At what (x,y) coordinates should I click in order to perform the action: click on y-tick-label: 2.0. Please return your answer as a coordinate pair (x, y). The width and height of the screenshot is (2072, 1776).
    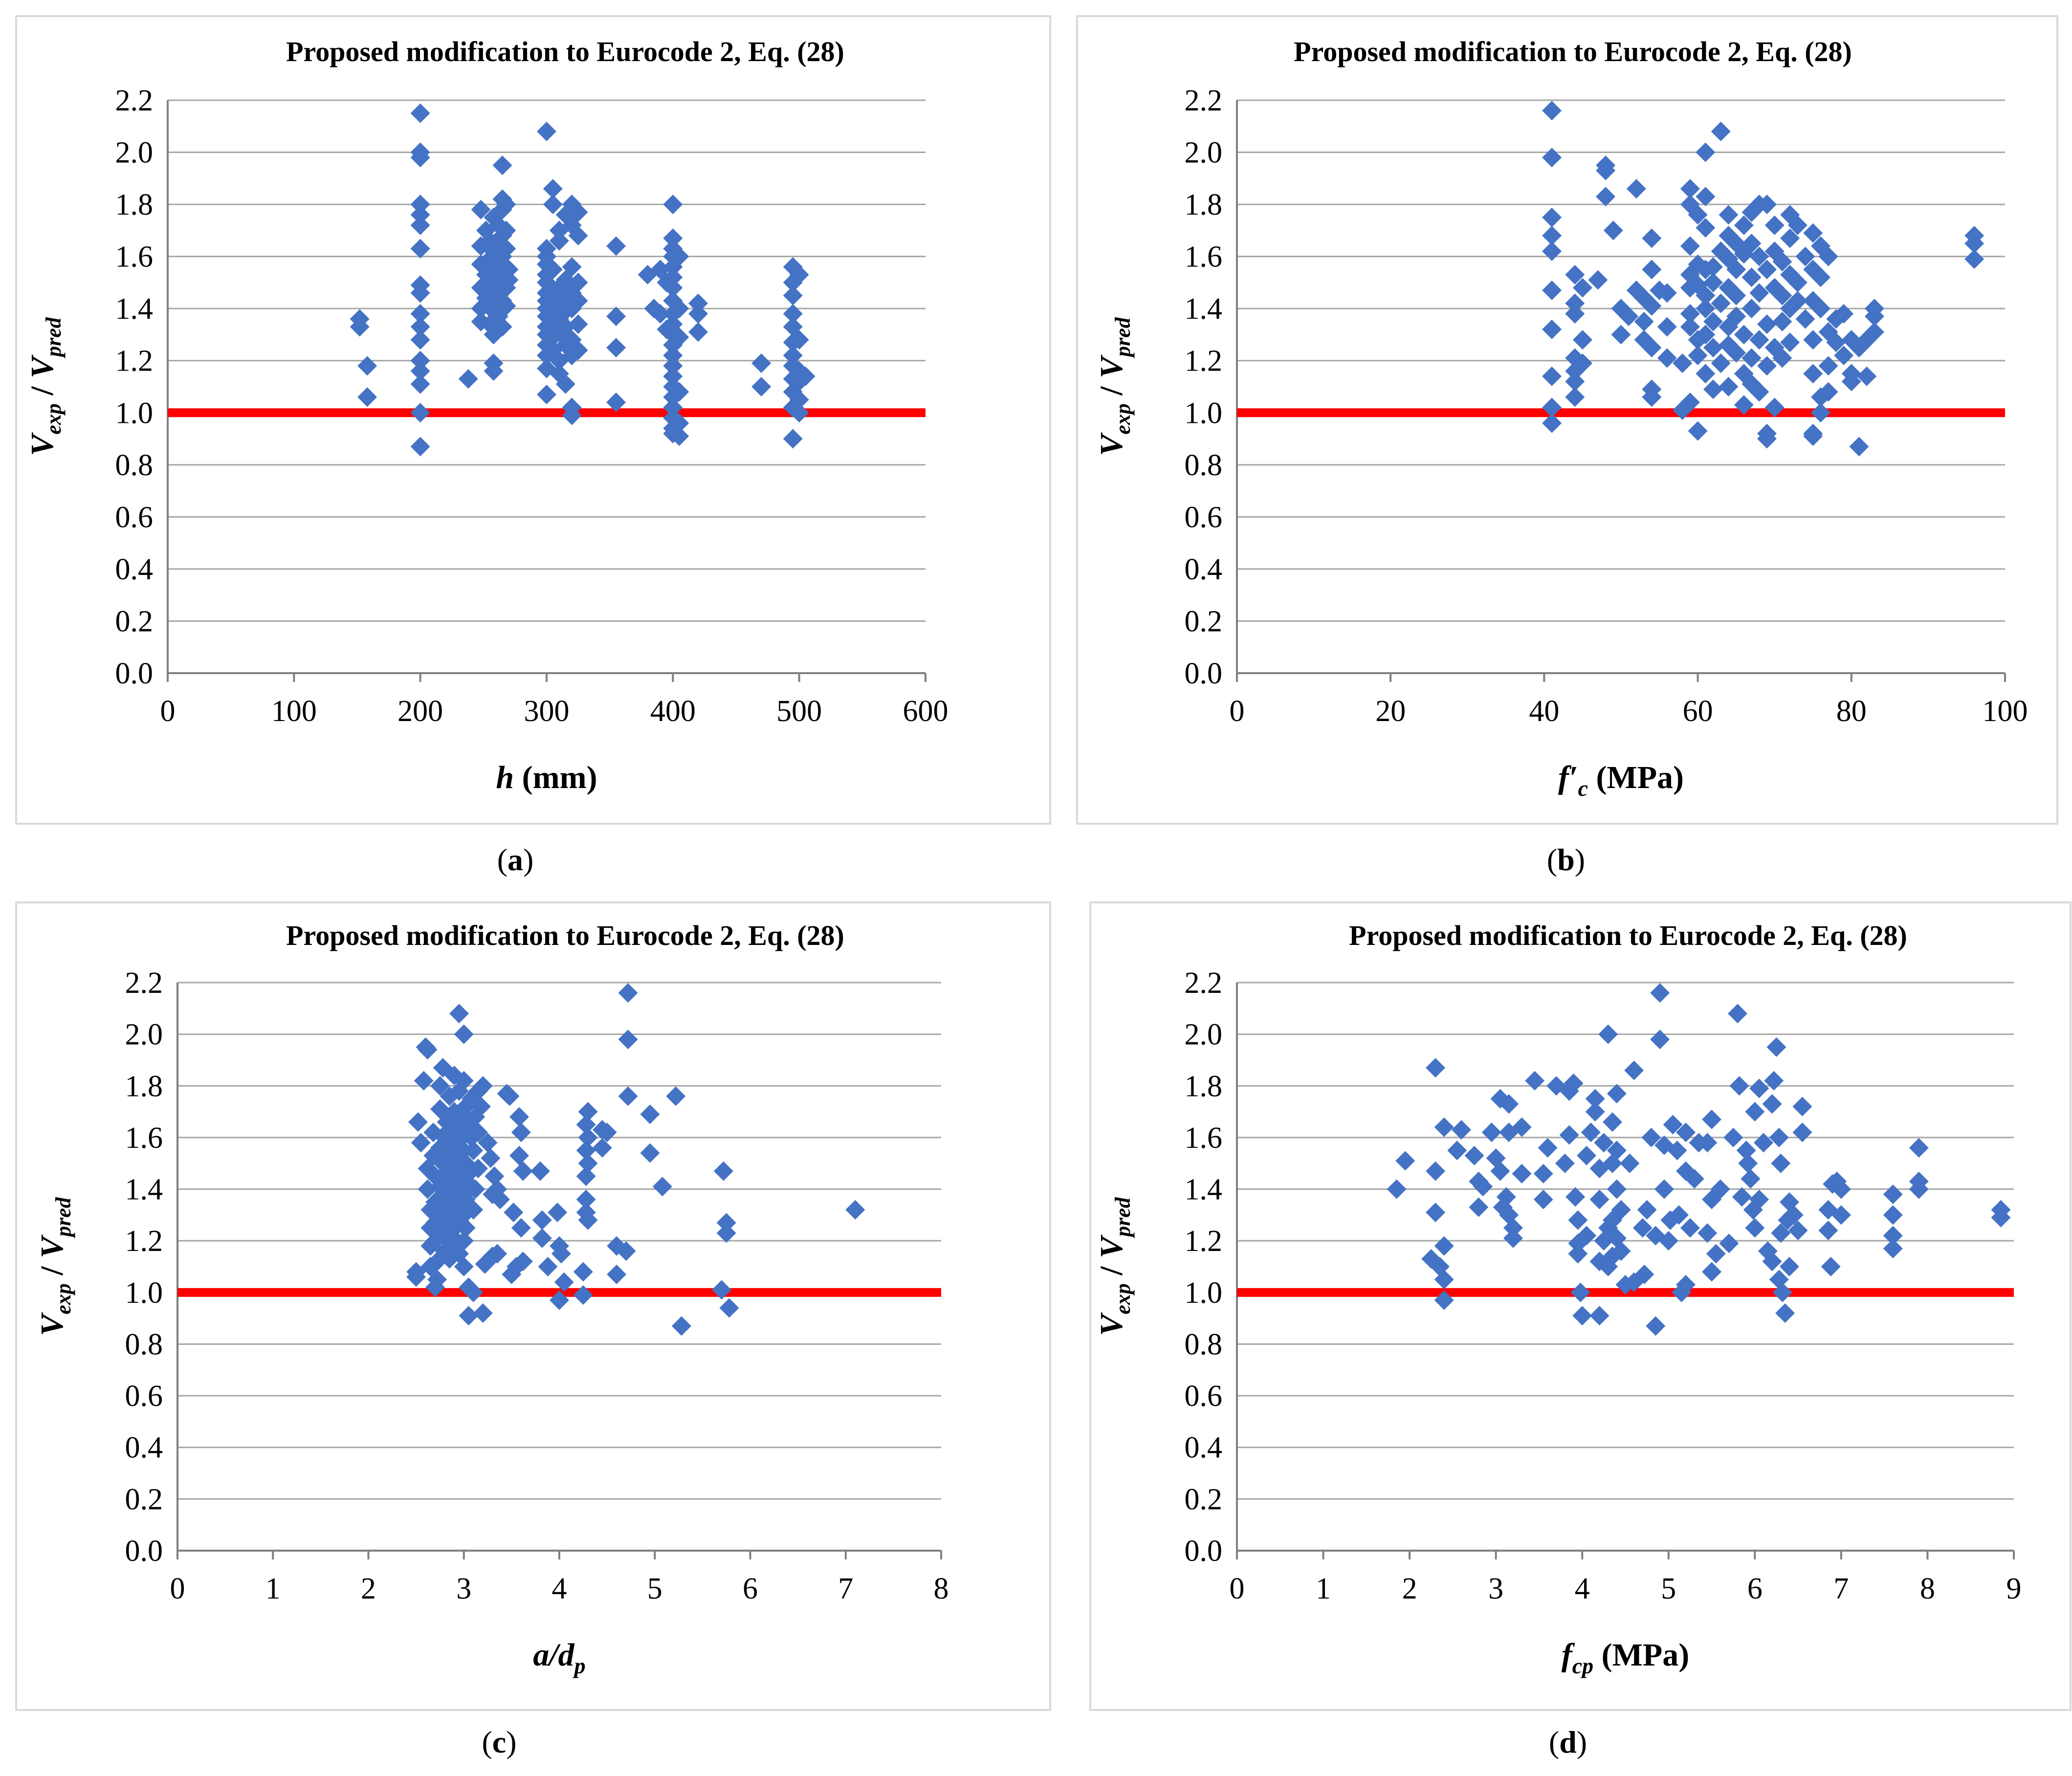
    Looking at the image, I should click on (144, 1035).